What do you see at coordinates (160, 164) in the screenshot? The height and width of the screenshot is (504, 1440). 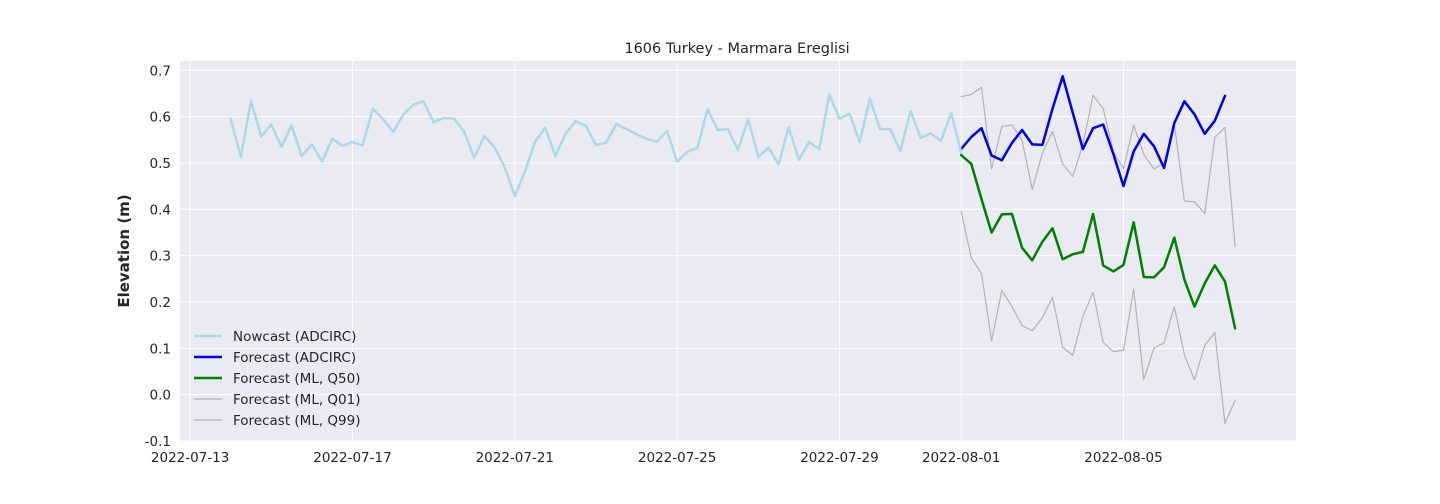 I see `y-tick-label: 0.5` at bounding box center [160, 164].